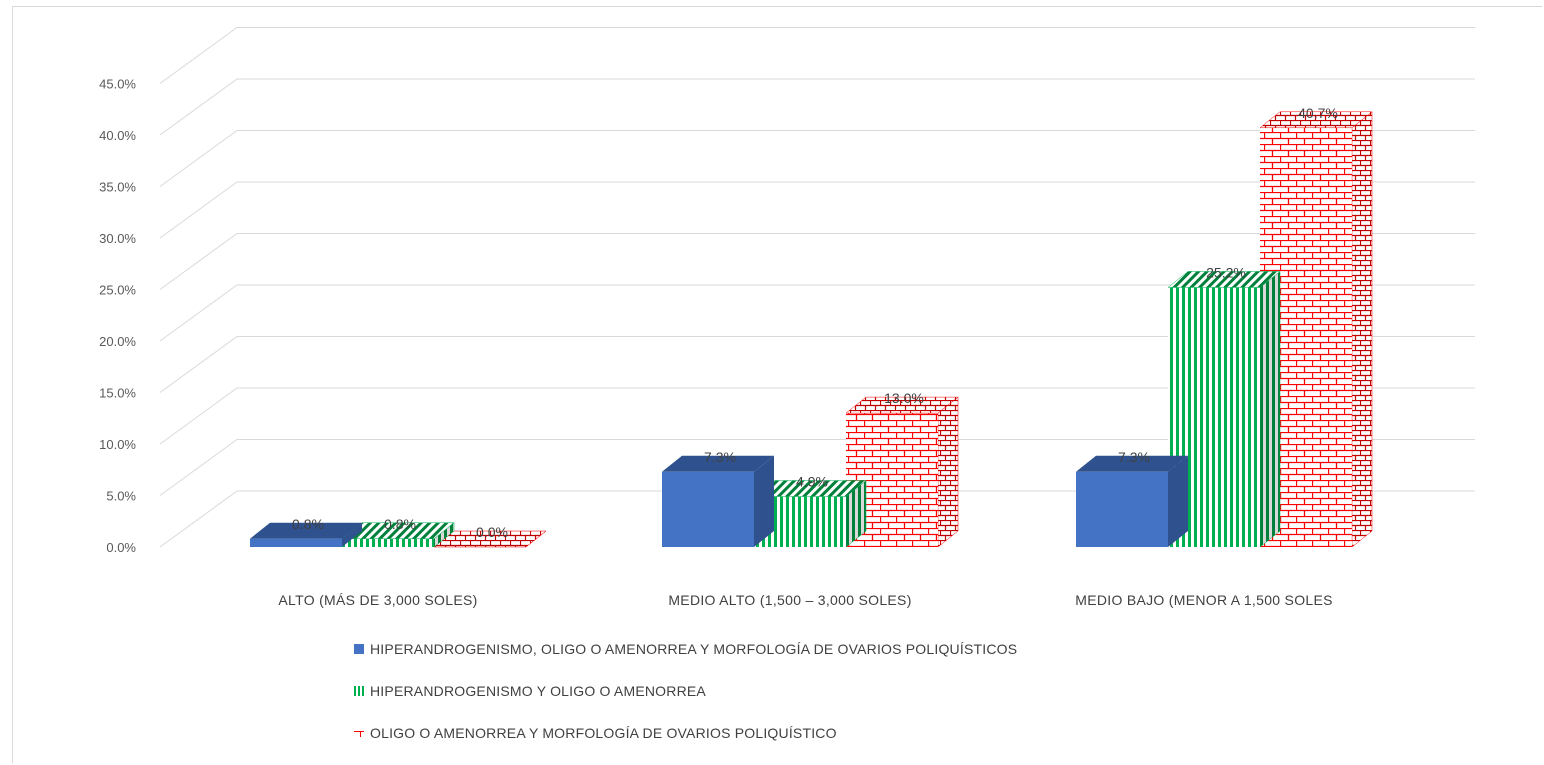 Image resolution: width=1544 pixels, height=765 pixels. Describe the element at coordinates (359, 649) in the screenshot. I see `legend-swatch-blue` at that location.